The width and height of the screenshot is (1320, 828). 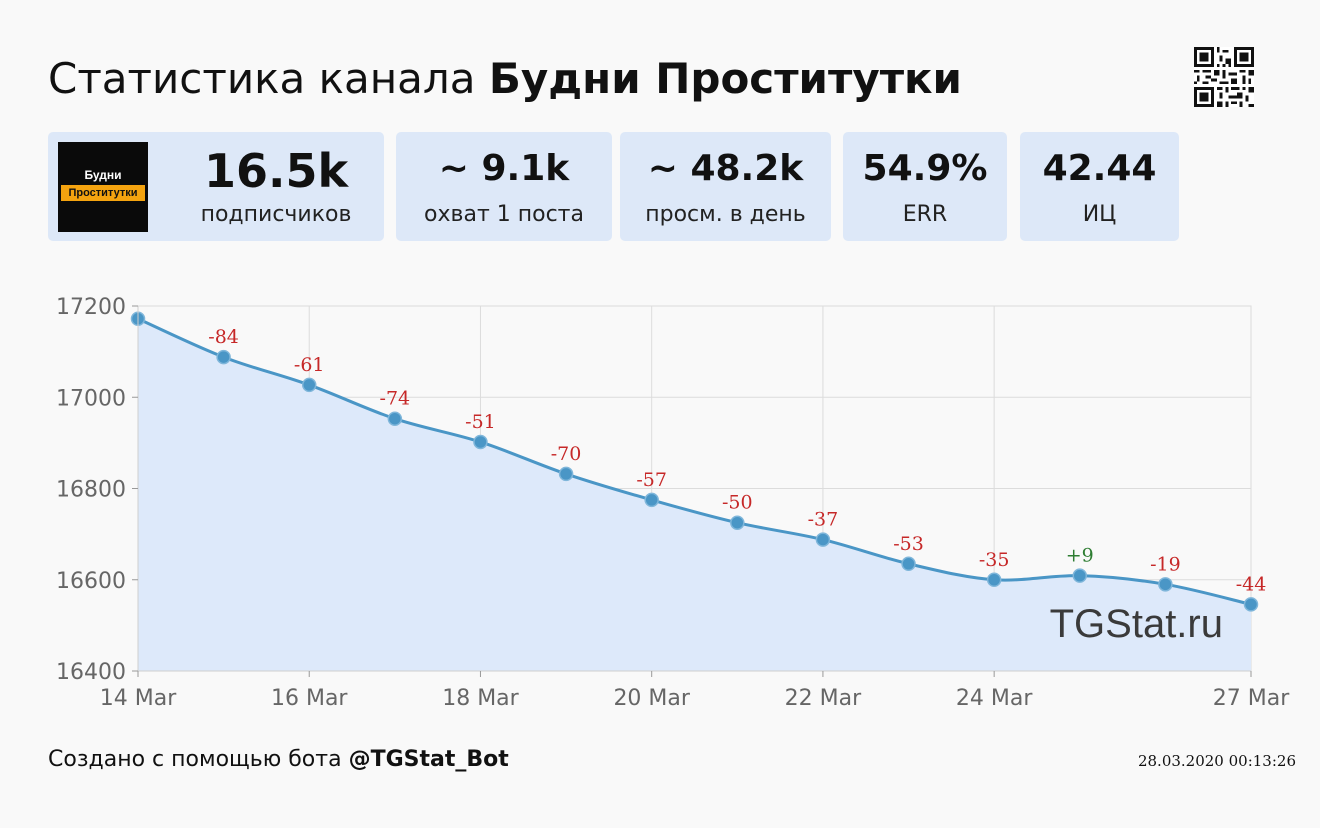 What do you see at coordinates (480, 698) in the screenshot?
I see `x-tick-label: 18 Mar` at bounding box center [480, 698].